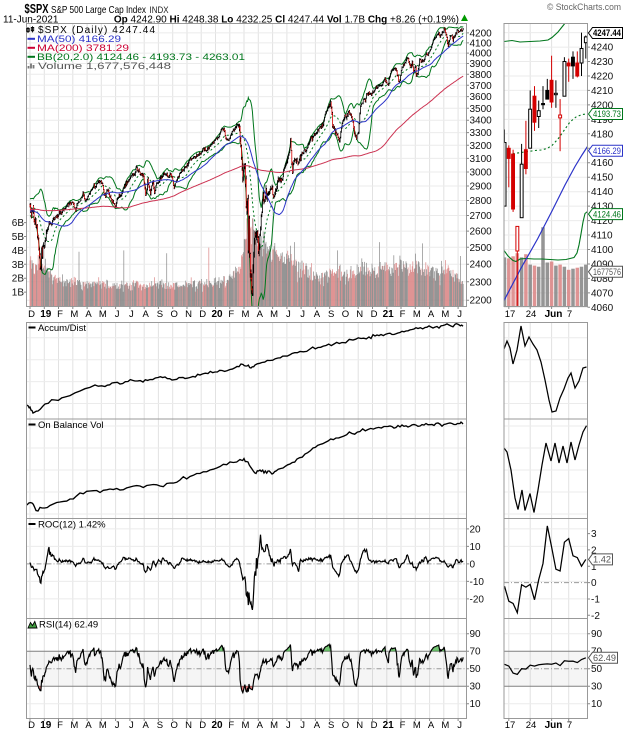 The height and width of the screenshot is (731, 624). What do you see at coordinates (481, 64) in the screenshot?
I see `svg-text: 3900` at bounding box center [481, 64].